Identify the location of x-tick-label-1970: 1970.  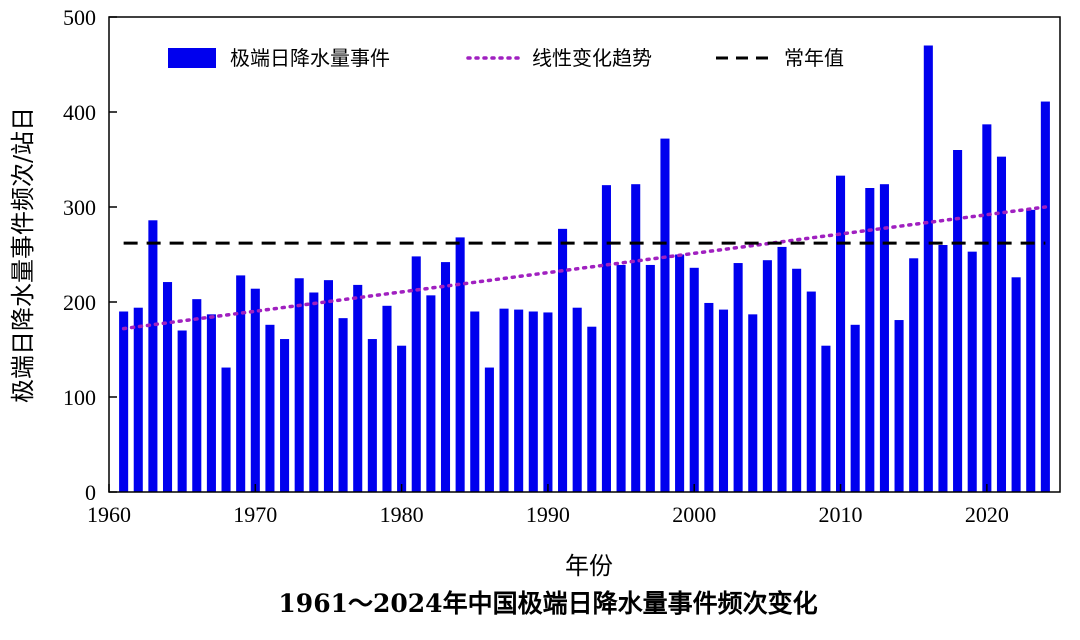
(255, 514).